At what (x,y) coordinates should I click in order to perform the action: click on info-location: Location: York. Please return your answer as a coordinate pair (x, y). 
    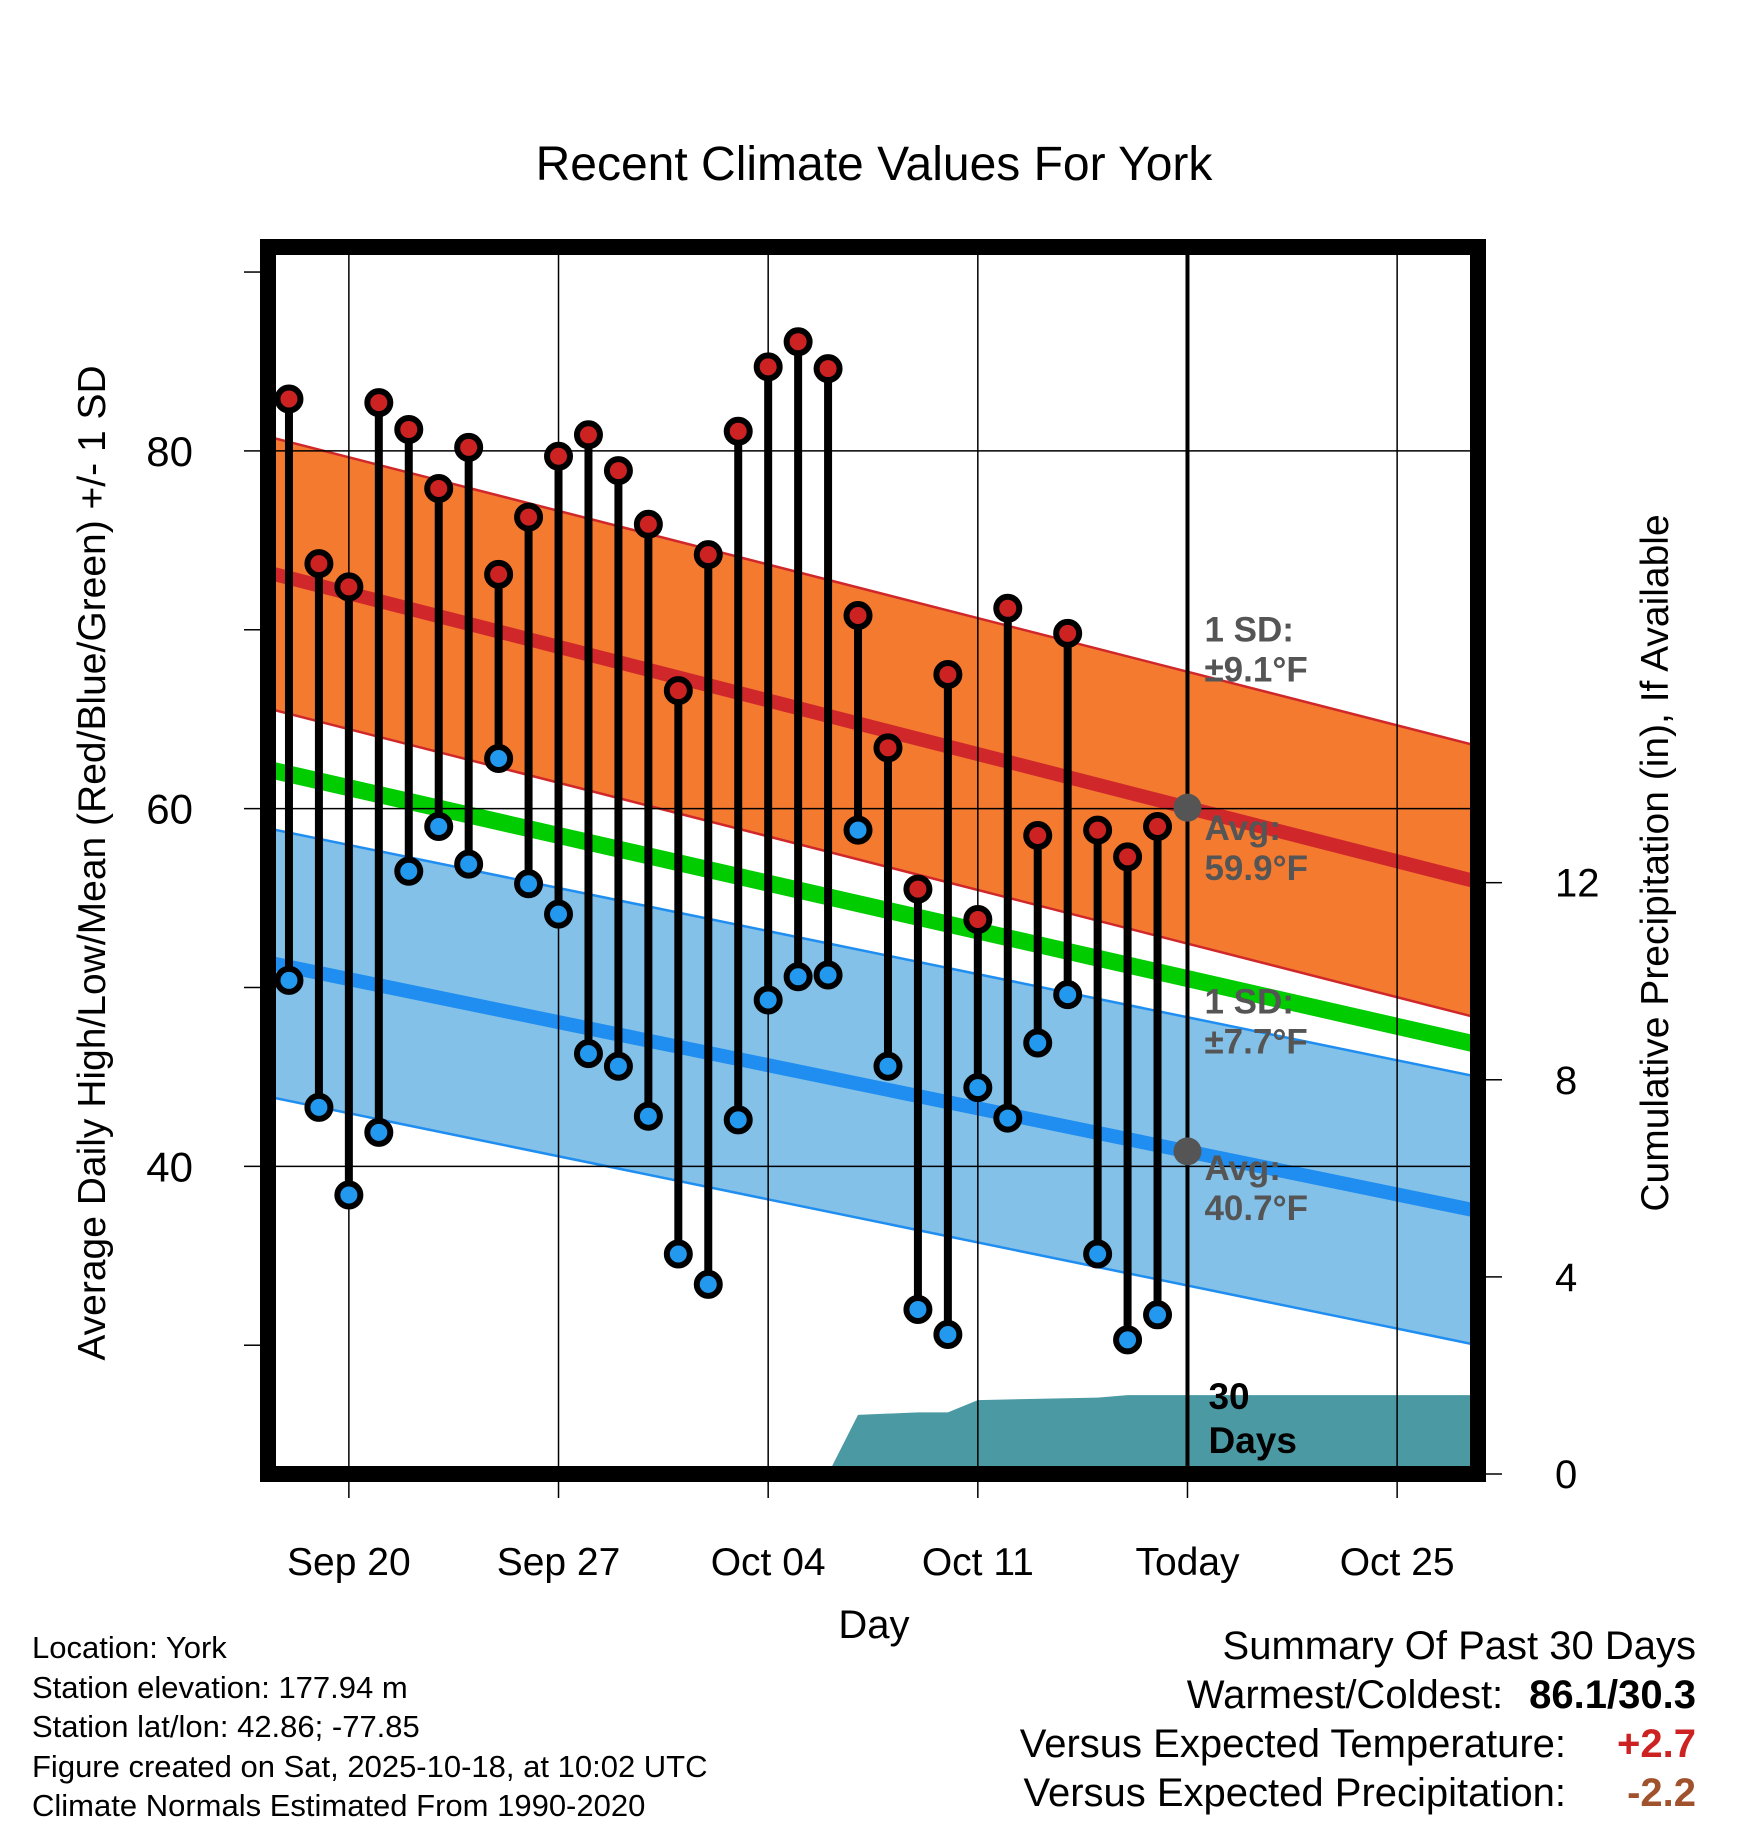
    Looking at the image, I should click on (129, 1647).